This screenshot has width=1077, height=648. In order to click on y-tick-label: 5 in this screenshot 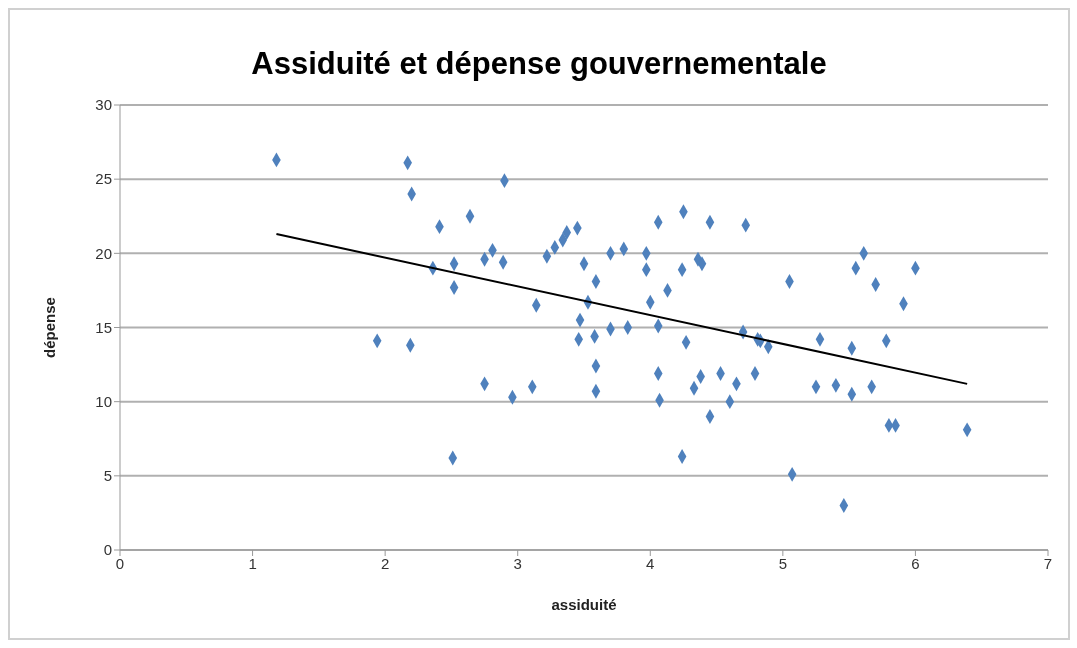, I will do `click(107, 476)`.